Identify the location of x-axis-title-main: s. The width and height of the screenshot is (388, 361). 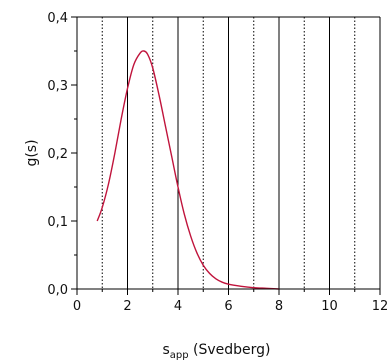
(165, 350).